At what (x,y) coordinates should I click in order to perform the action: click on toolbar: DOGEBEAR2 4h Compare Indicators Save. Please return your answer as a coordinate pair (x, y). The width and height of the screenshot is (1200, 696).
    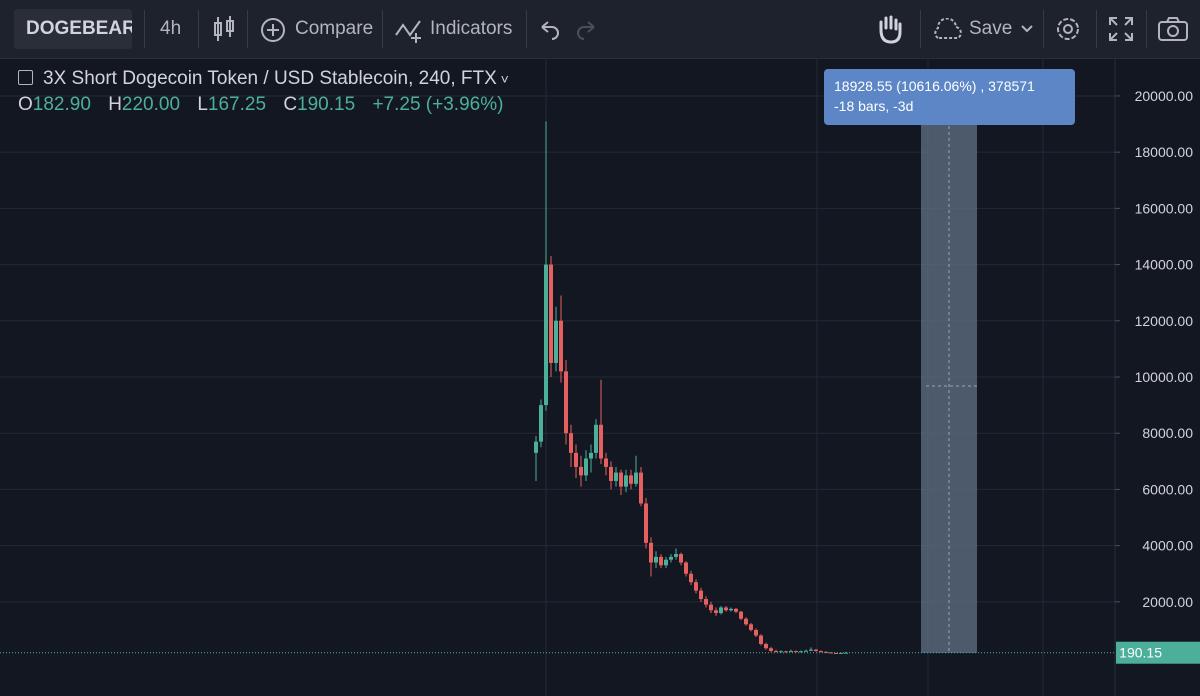
    Looking at the image, I should click on (600, 29).